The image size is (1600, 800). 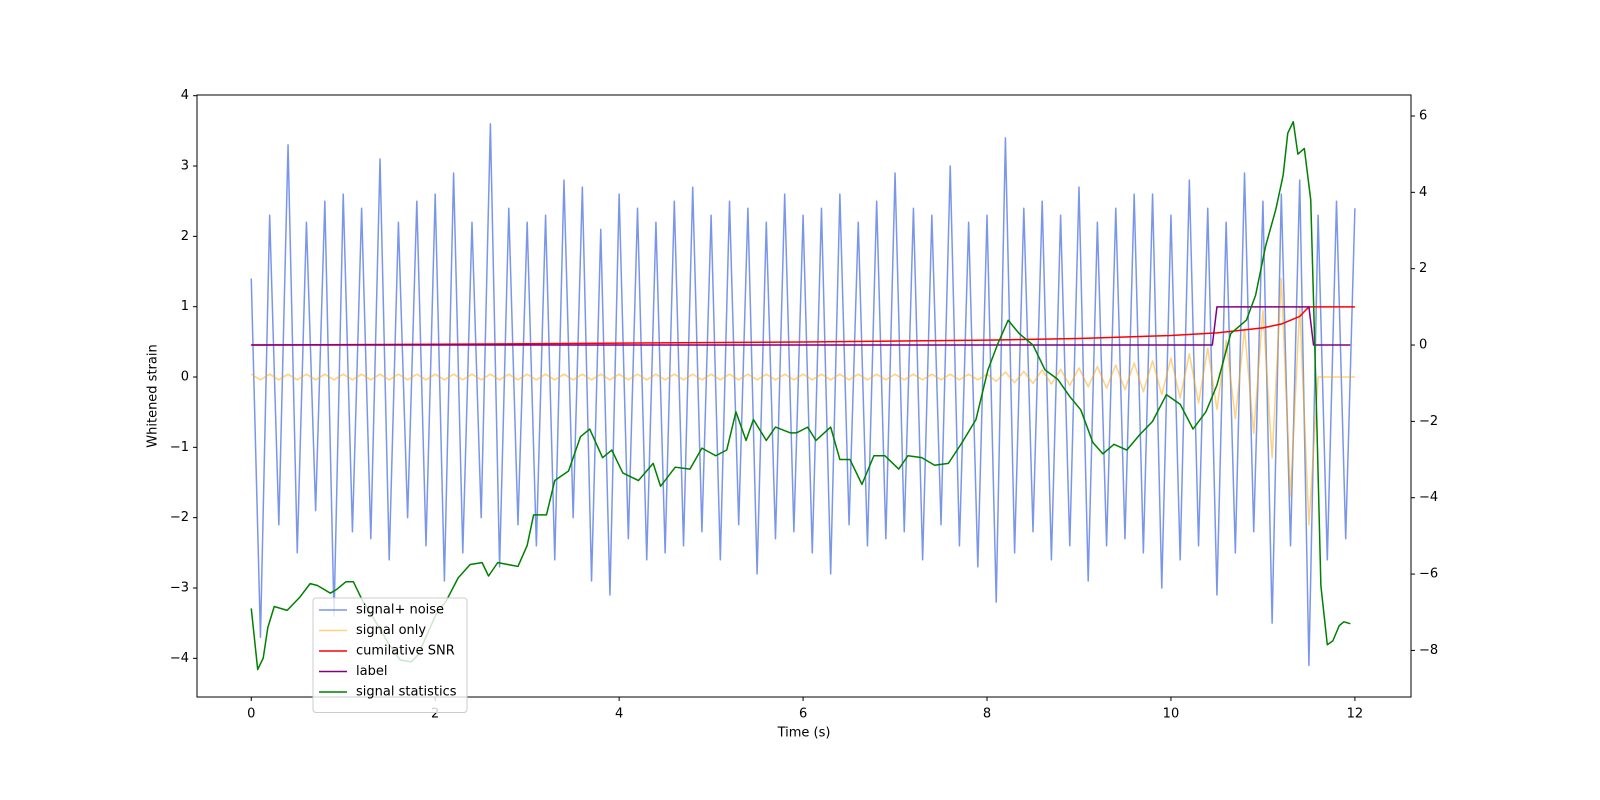 I want to click on y2-tick-label: 2, so click(x=1423, y=268).